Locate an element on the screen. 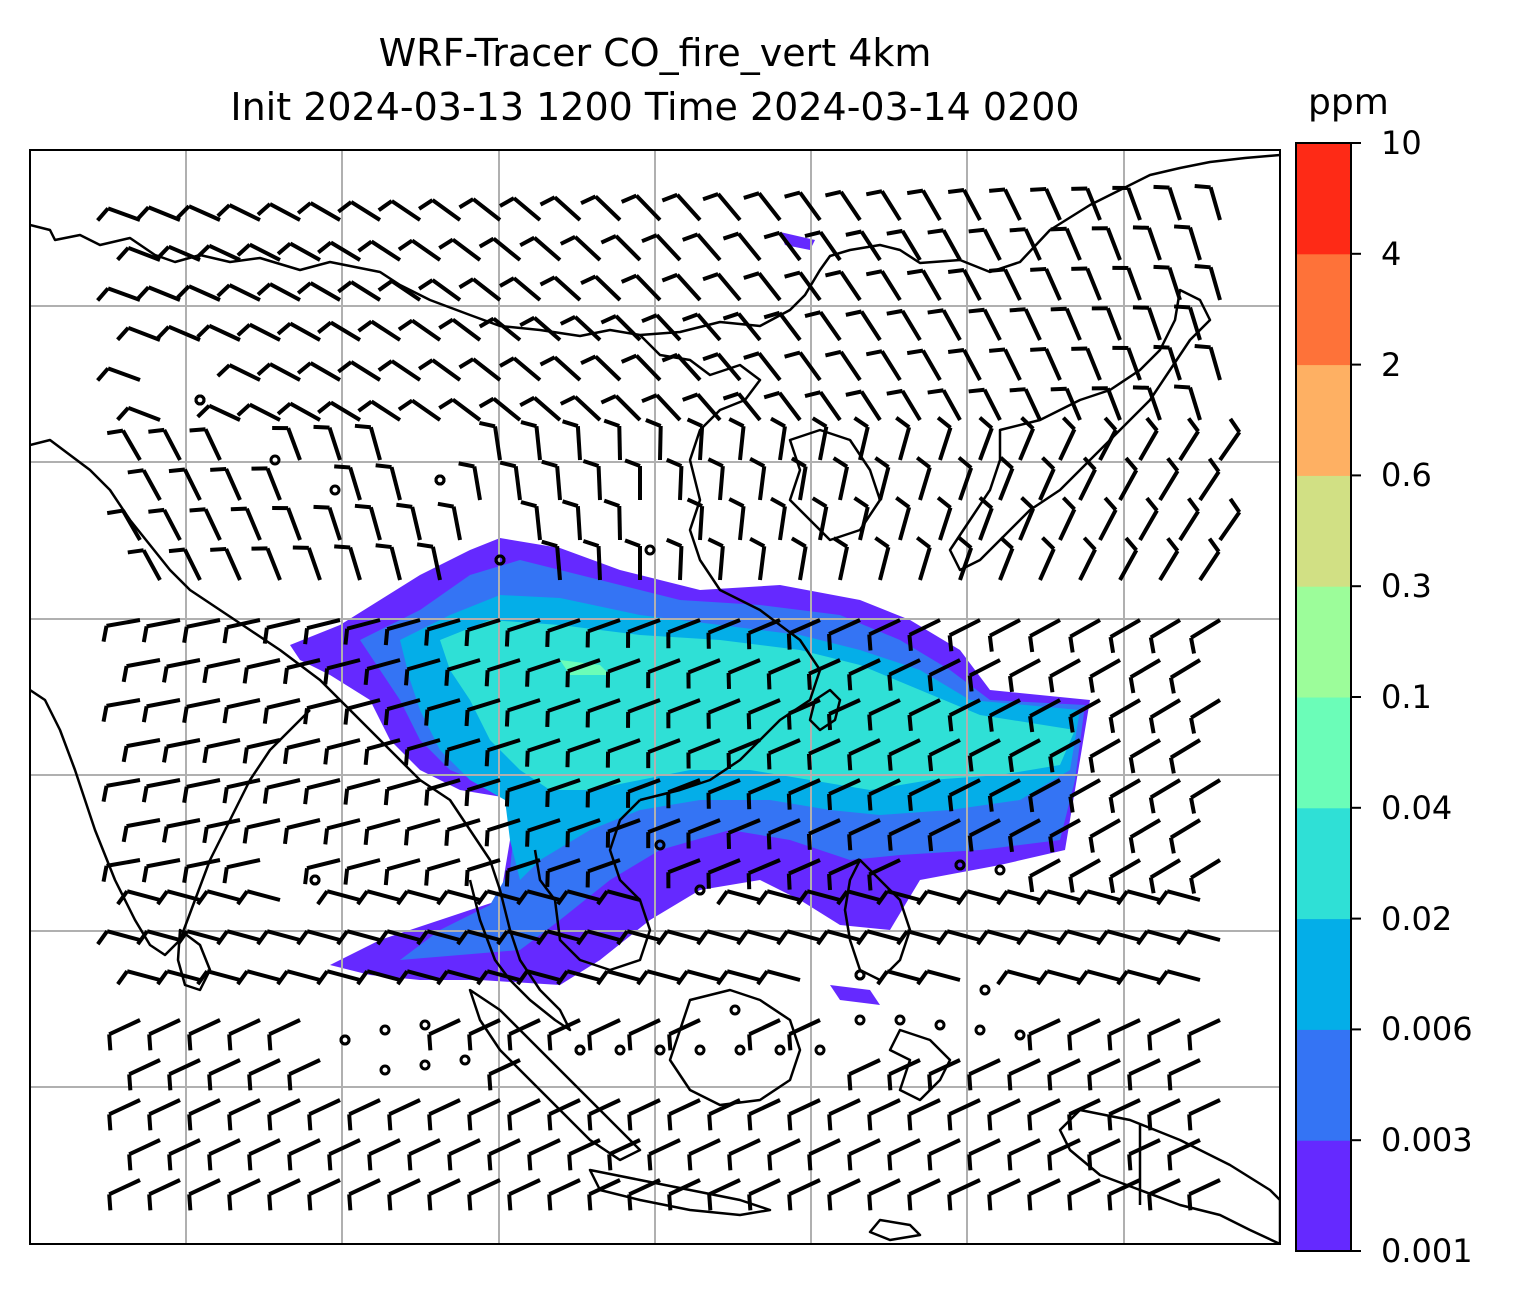 This screenshot has height=1306, width=1528. colorbar-tick-label: 0.02 is located at coordinates (1417, 918).